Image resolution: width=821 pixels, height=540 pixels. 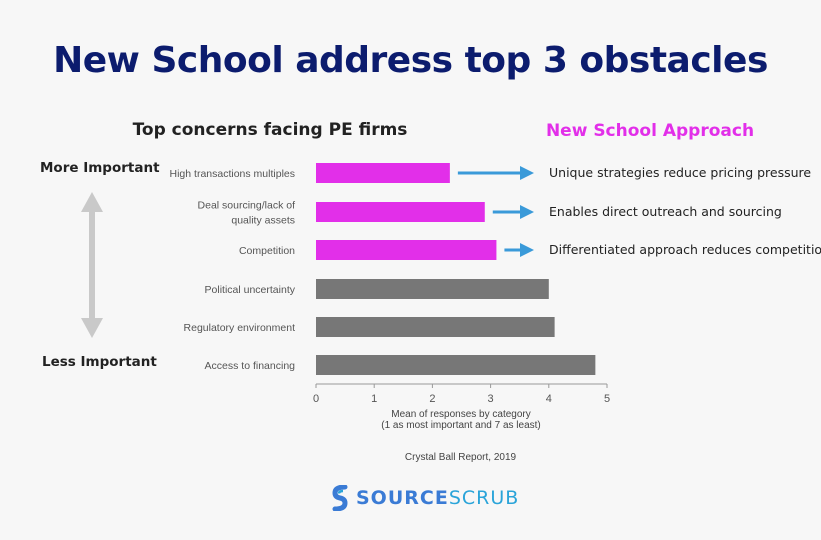 I want to click on category-label: Political uncertainty, so click(x=250, y=290).